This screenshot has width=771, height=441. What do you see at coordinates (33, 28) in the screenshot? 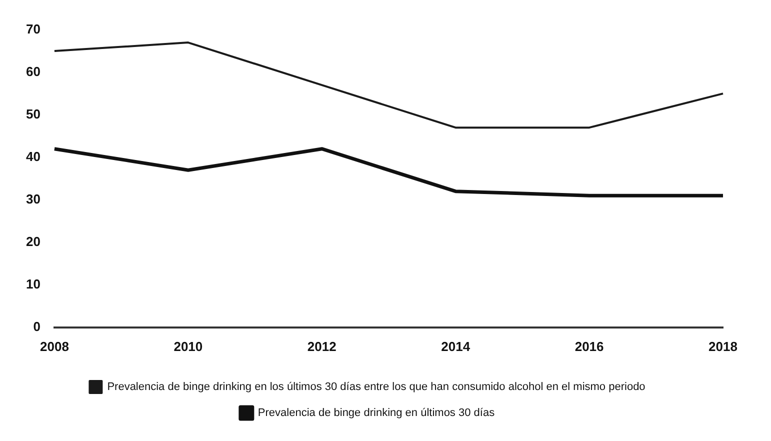
I see `y-tick-label: 70` at bounding box center [33, 28].